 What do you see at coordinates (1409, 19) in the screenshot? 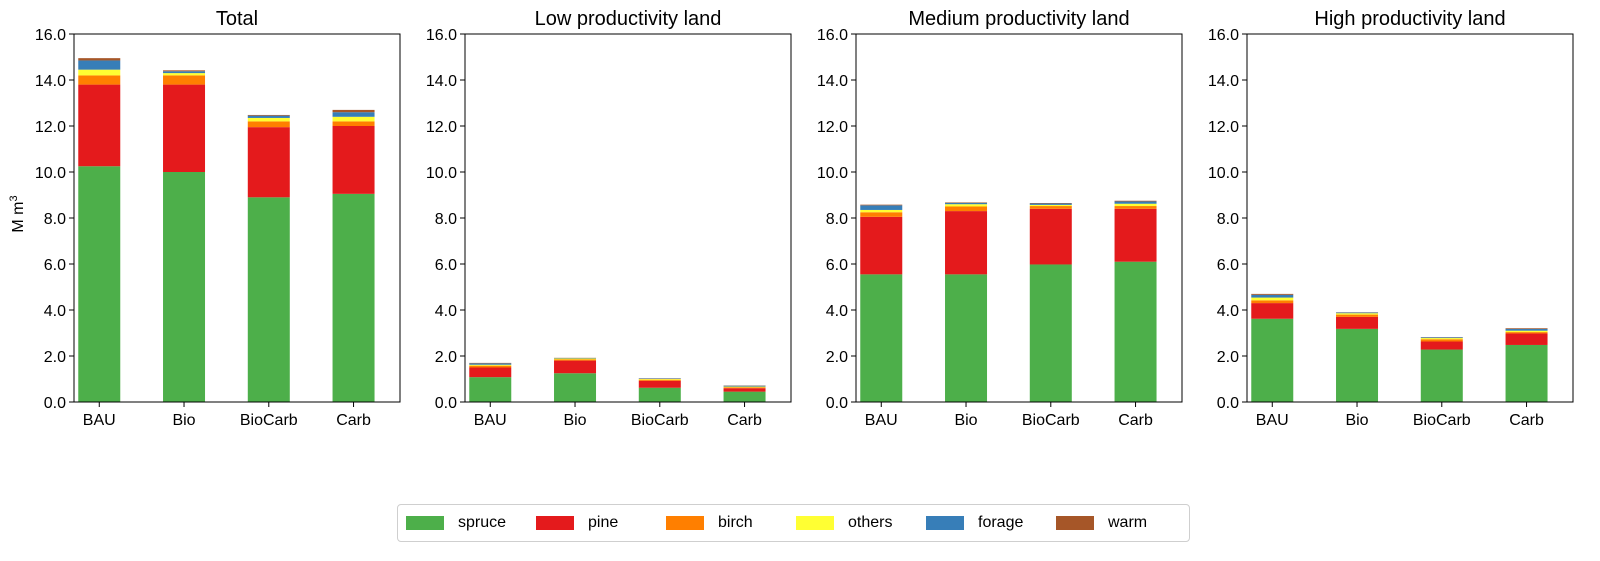
I see `panel-title: High productivity land` at bounding box center [1409, 19].